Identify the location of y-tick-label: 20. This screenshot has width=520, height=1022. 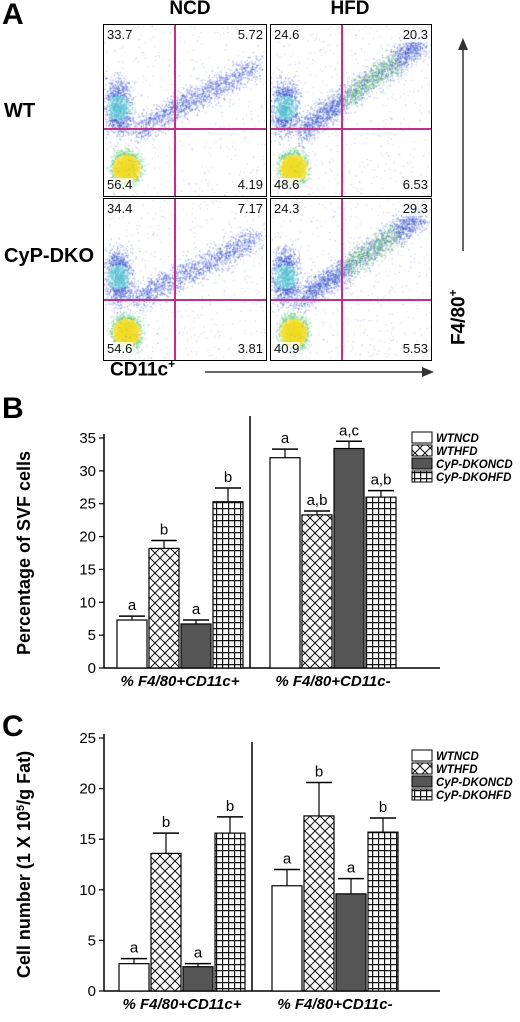
(87, 789).